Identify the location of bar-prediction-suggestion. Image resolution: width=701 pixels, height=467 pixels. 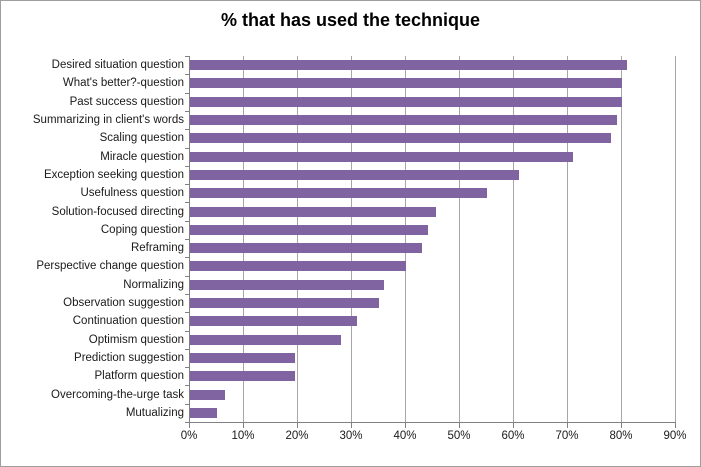
(242, 358).